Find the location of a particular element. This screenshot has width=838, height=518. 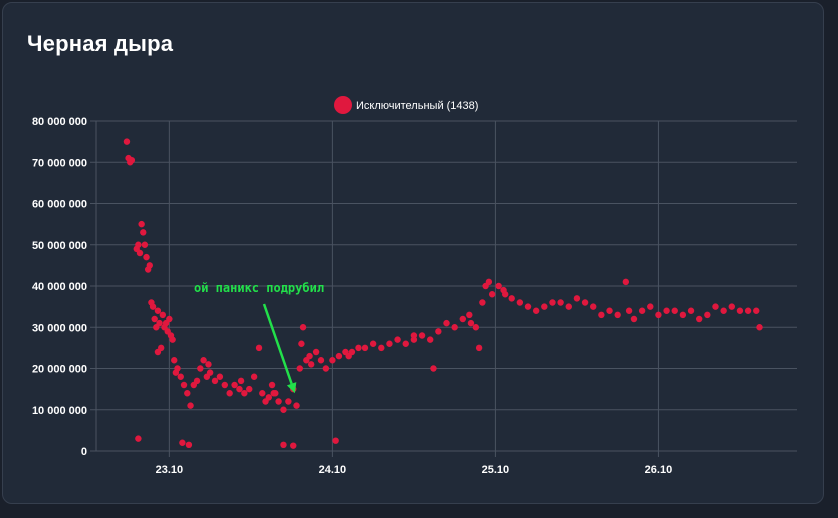

legend: Исключительный (1438) is located at coordinates (406, 105).